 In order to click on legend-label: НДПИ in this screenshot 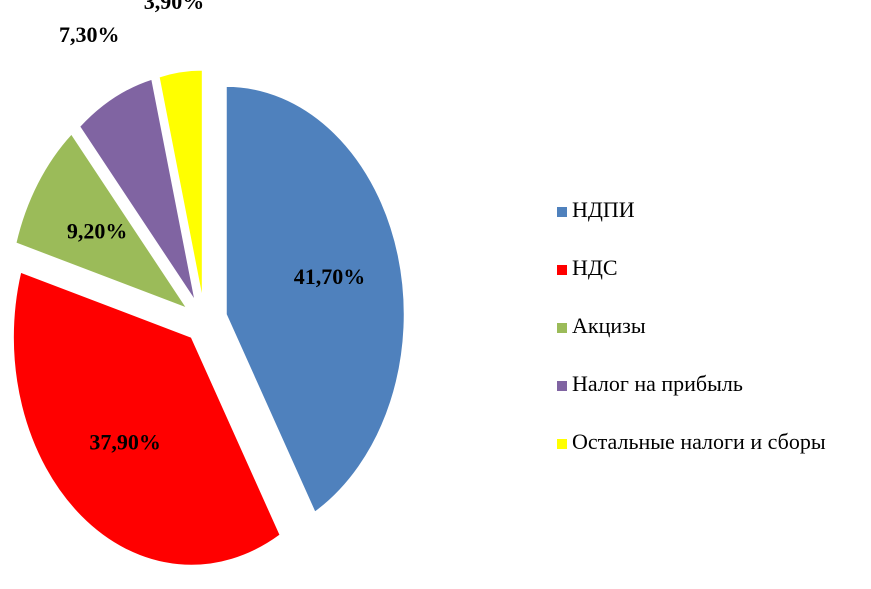, I will do `click(603, 209)`.